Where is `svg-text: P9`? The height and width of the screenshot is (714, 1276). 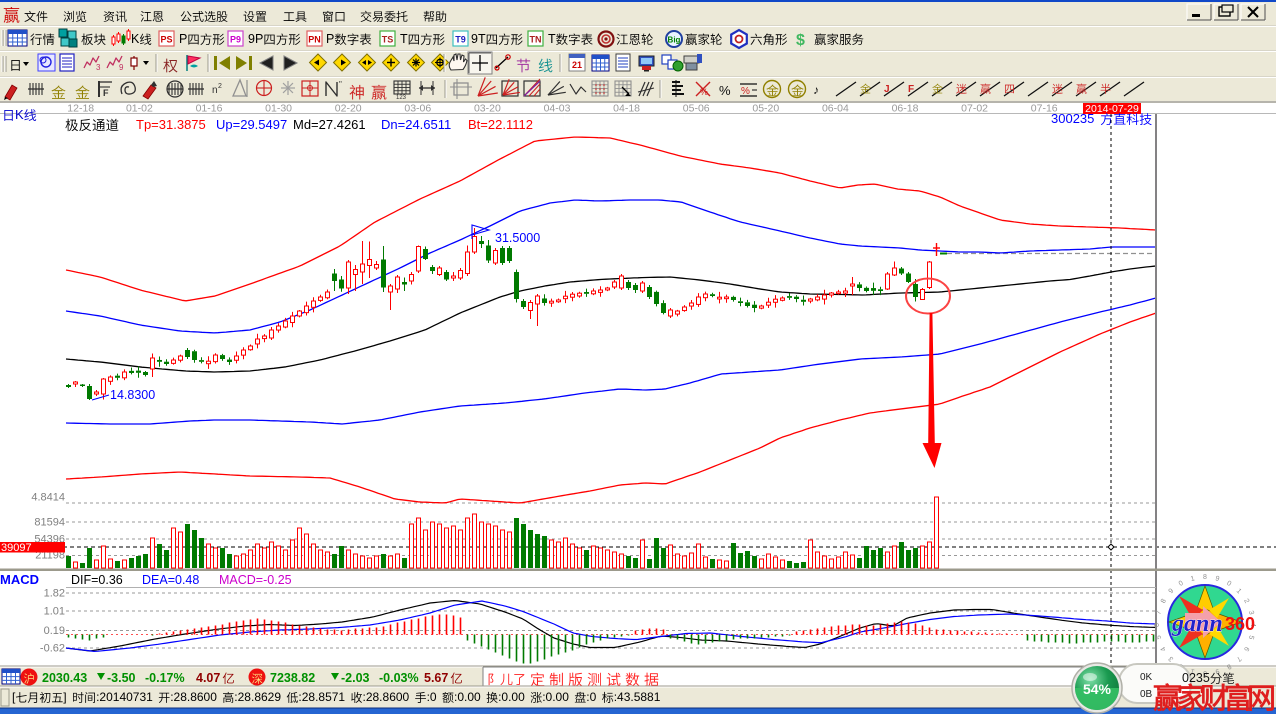 svg-text: P9 is located at coordinates (235, 40).